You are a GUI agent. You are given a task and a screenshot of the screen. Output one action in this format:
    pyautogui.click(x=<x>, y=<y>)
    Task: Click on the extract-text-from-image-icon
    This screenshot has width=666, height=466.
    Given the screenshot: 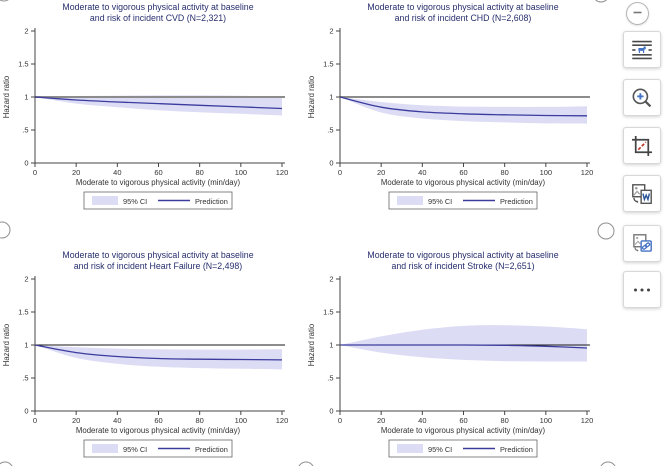 What is the action you would take?
    pyautogui.click(x=642, y=50)
    